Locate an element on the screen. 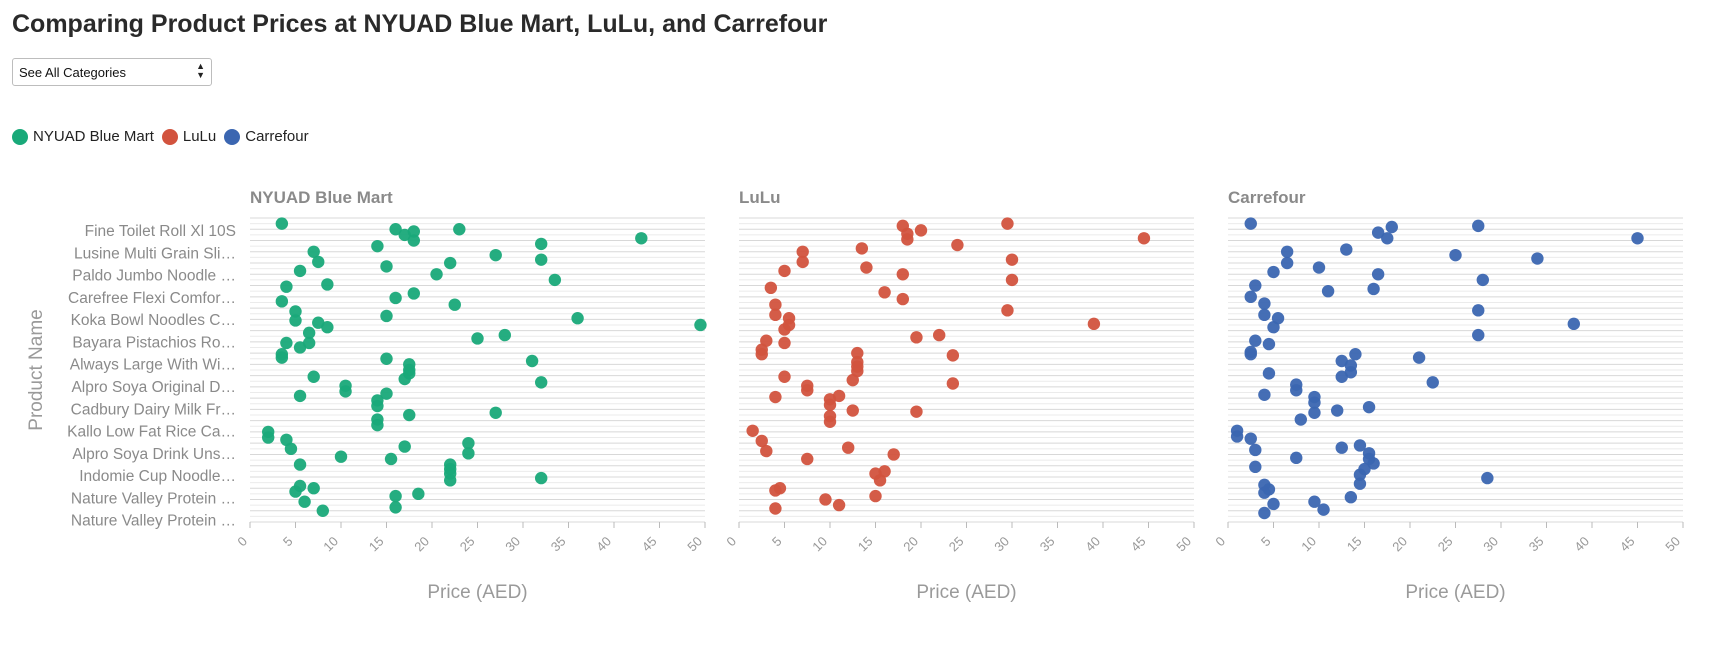  legend-swatch-blue-mart is located at coordinates (20, 136).